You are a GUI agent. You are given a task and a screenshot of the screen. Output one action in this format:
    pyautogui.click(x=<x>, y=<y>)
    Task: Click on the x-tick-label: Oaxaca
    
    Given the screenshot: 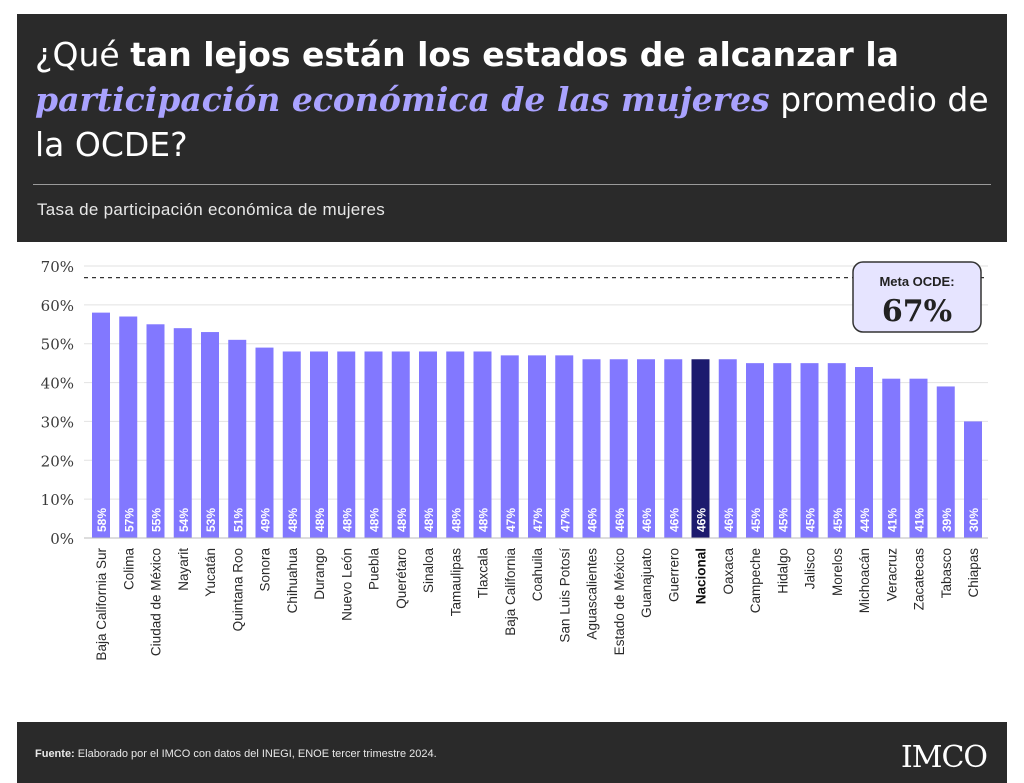 What is the action you would take?
    pyautogui.click(x=728, y=571)
    